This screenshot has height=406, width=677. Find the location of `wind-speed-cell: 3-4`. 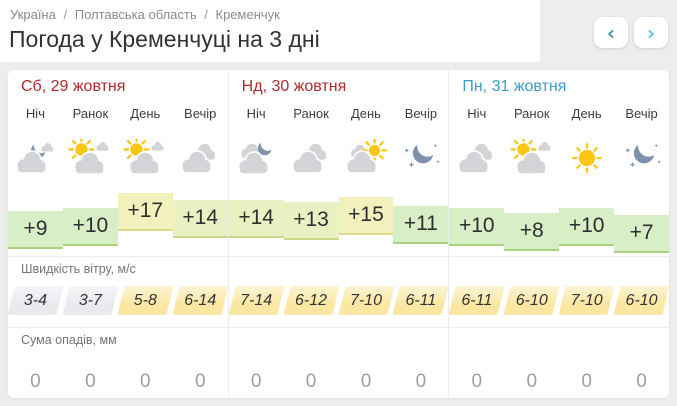

wind-speed-cell: 3-4 is located at coordinates (35, 300).